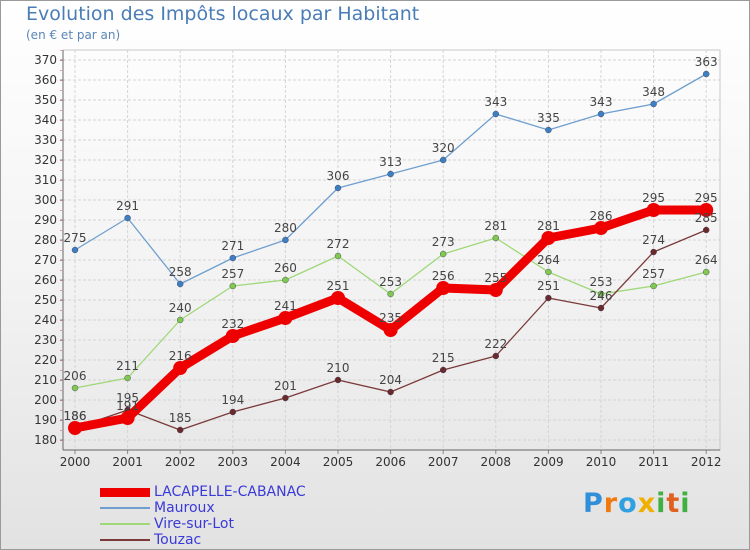 The image size is (750, 550). Describe the element at coordinates (45, 180) in the screenshot. I see `y-tick-label: 310` at that location.